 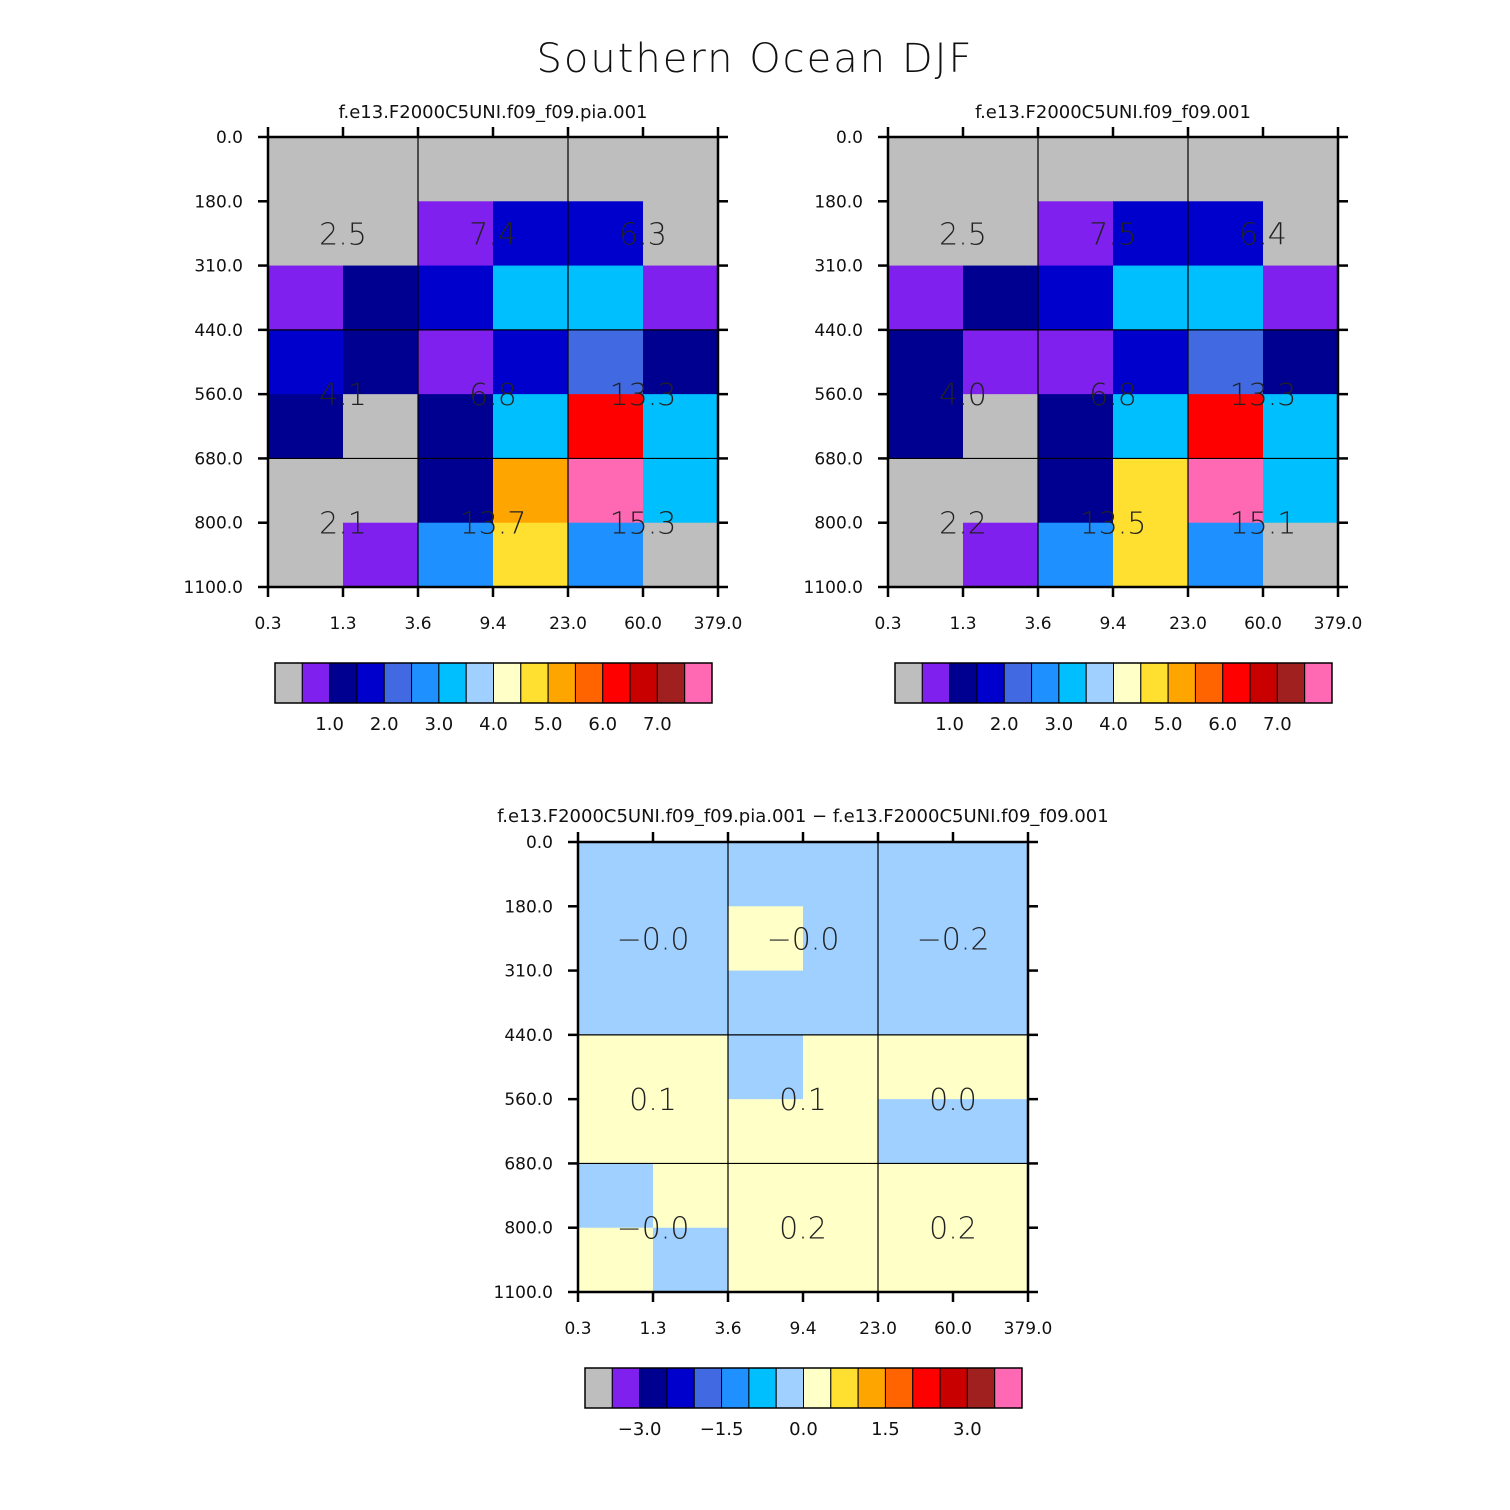 What do you see at coordinates (1004, 724) in the screenshot?
I see `colorbar-label: 2.0` at bounding box center [1004, 724].